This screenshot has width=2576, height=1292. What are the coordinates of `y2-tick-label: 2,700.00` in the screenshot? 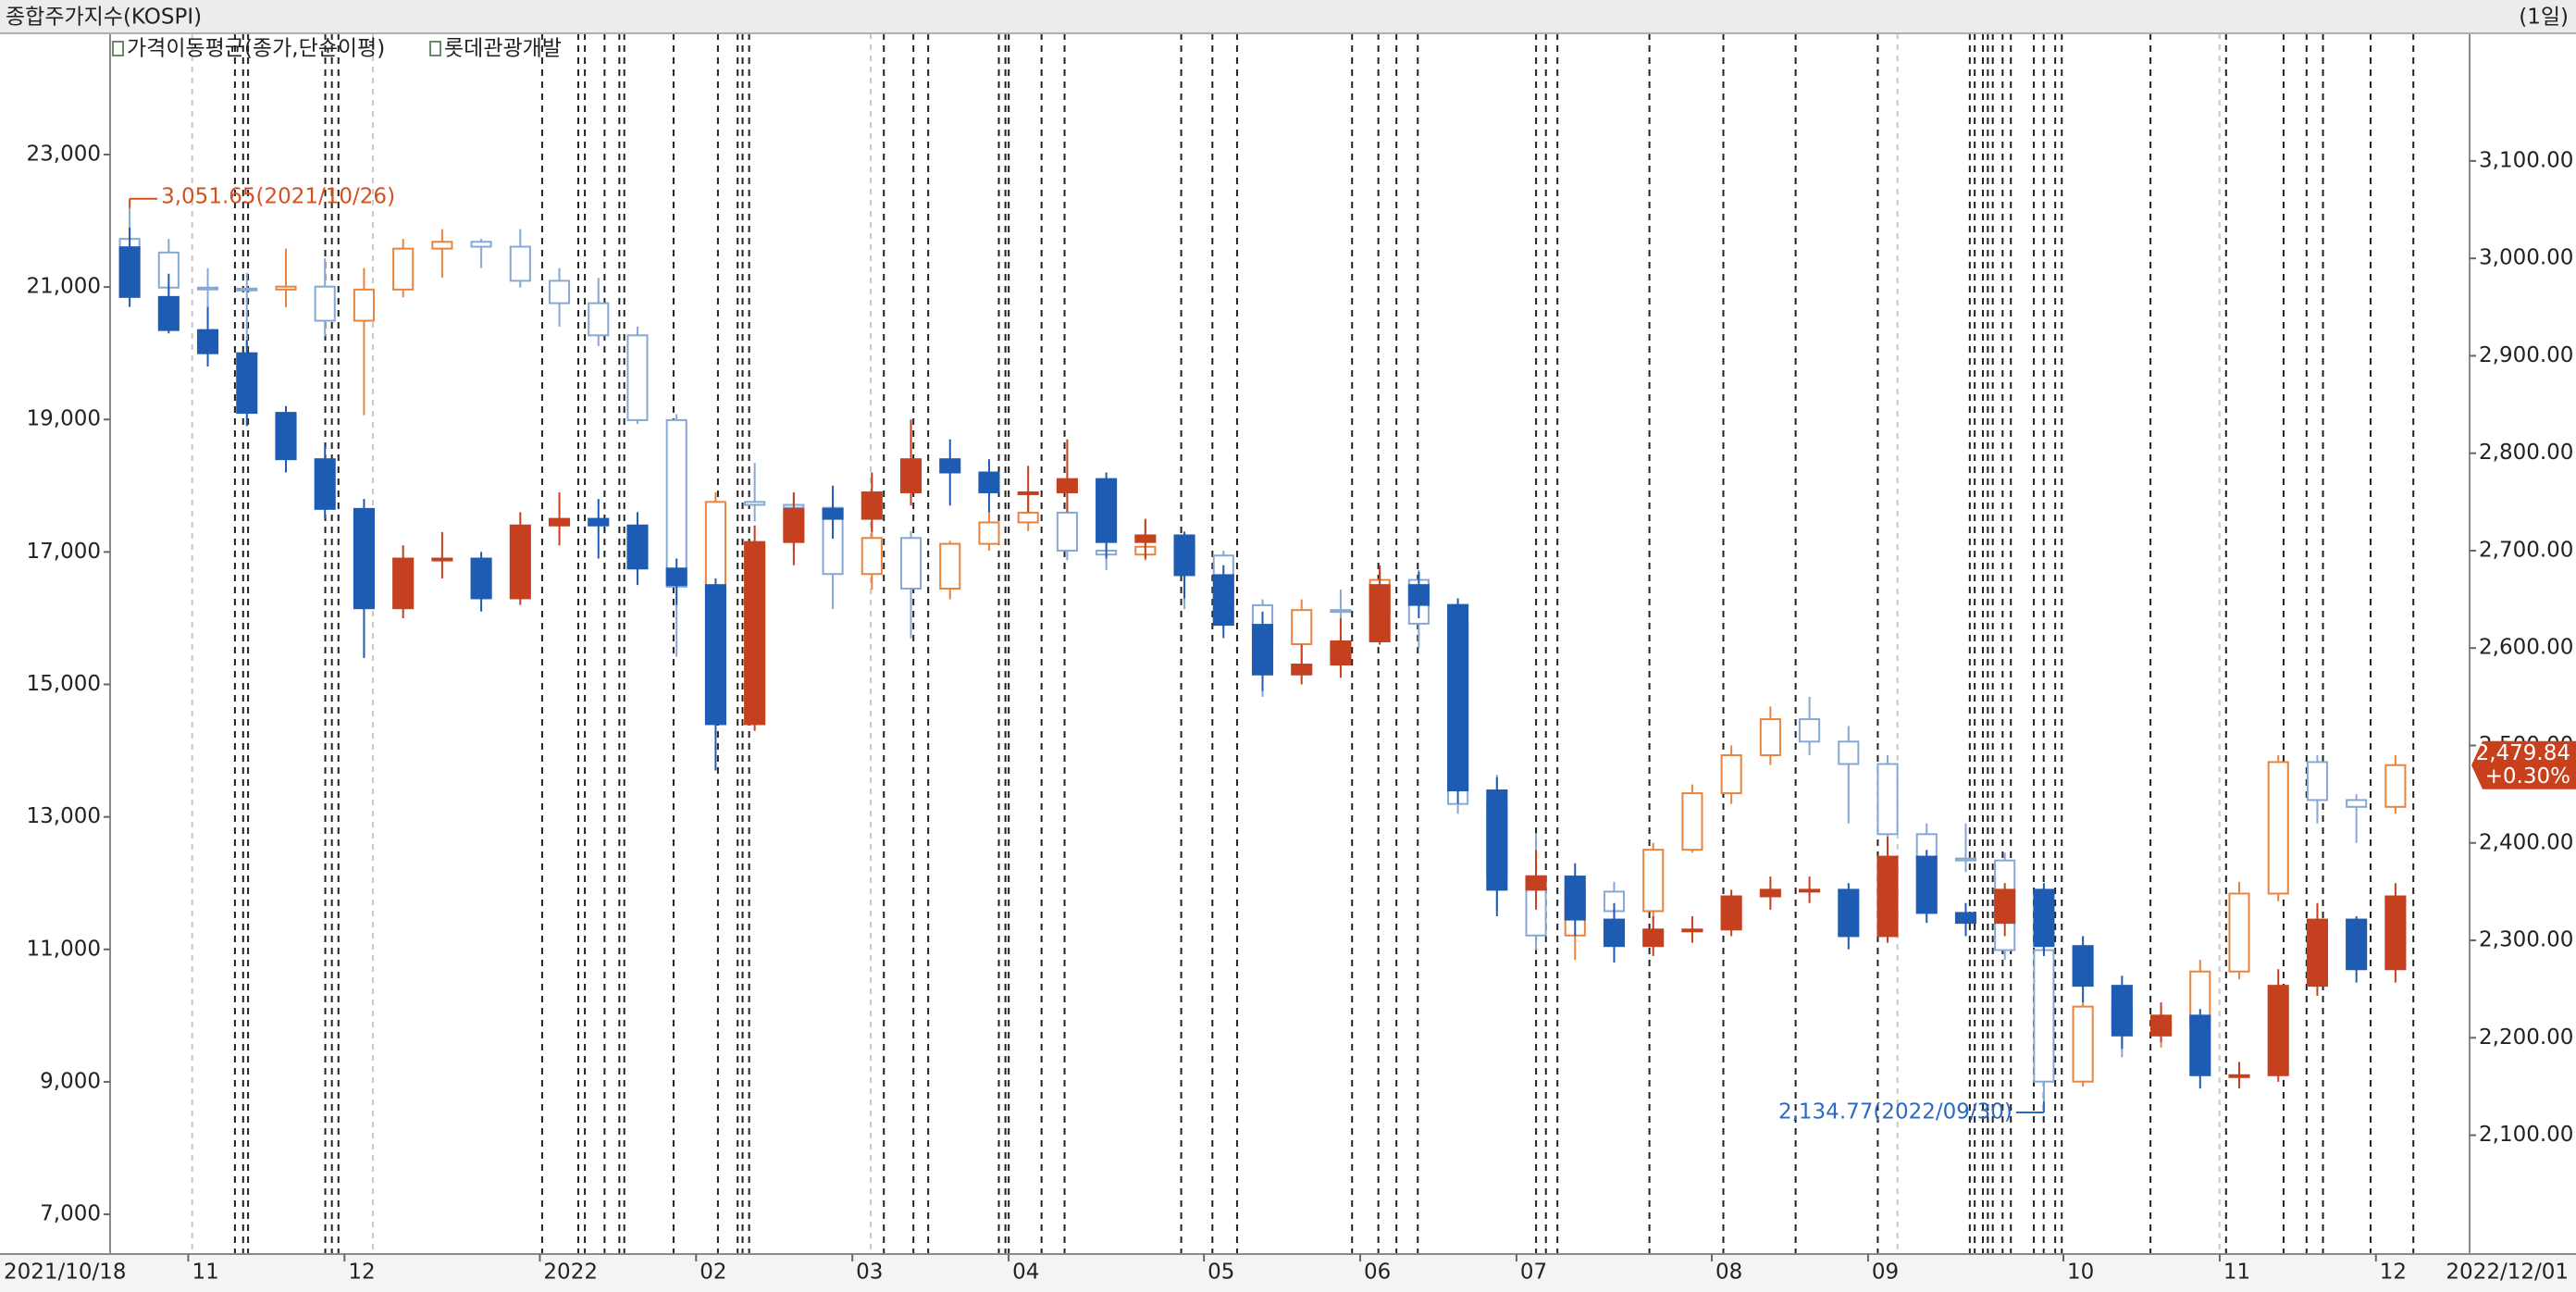 It's located at (2526, 550).